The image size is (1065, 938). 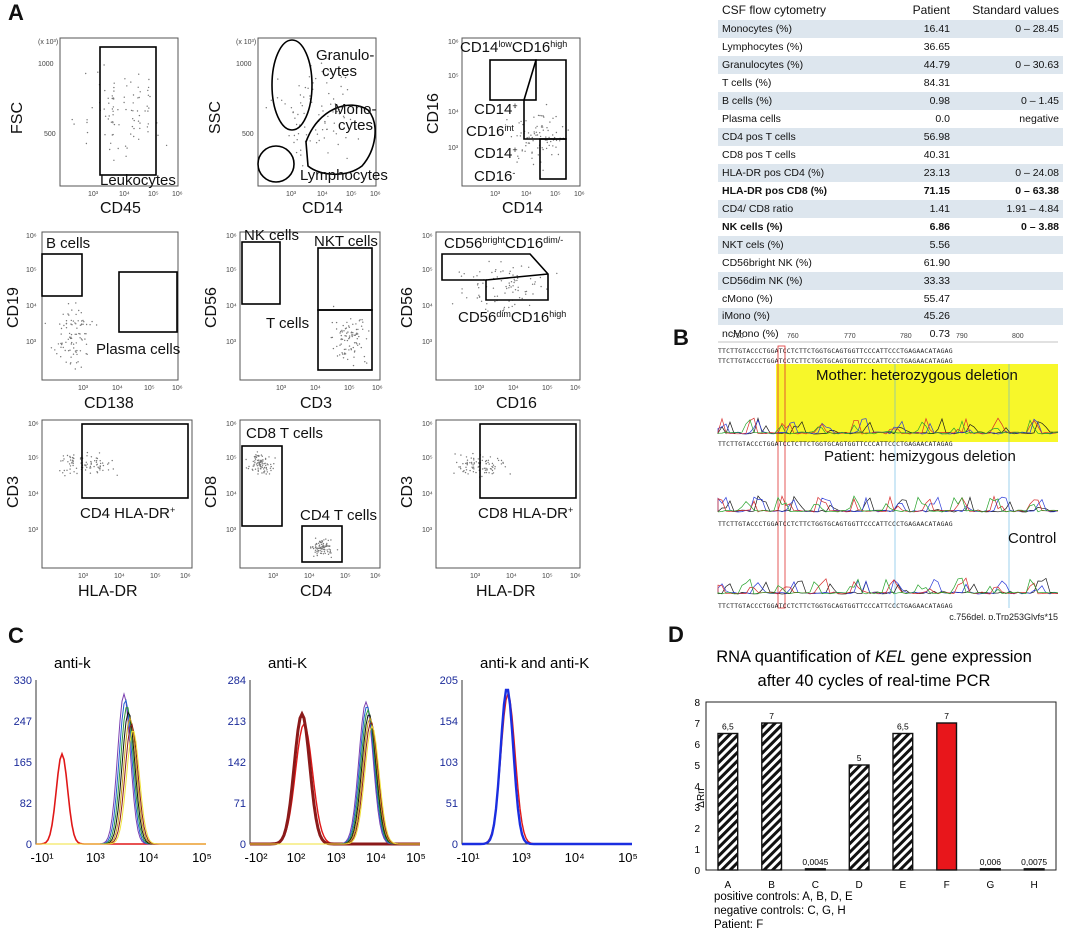 I want to click on gate-label-nkt-cells: NKT cells, so click(x=346, y=241).